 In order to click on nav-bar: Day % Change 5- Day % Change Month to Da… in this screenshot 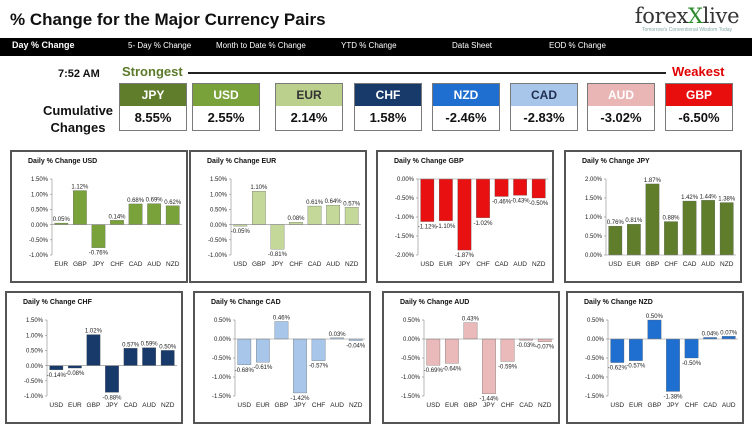, I will do `click(376, 47)`.